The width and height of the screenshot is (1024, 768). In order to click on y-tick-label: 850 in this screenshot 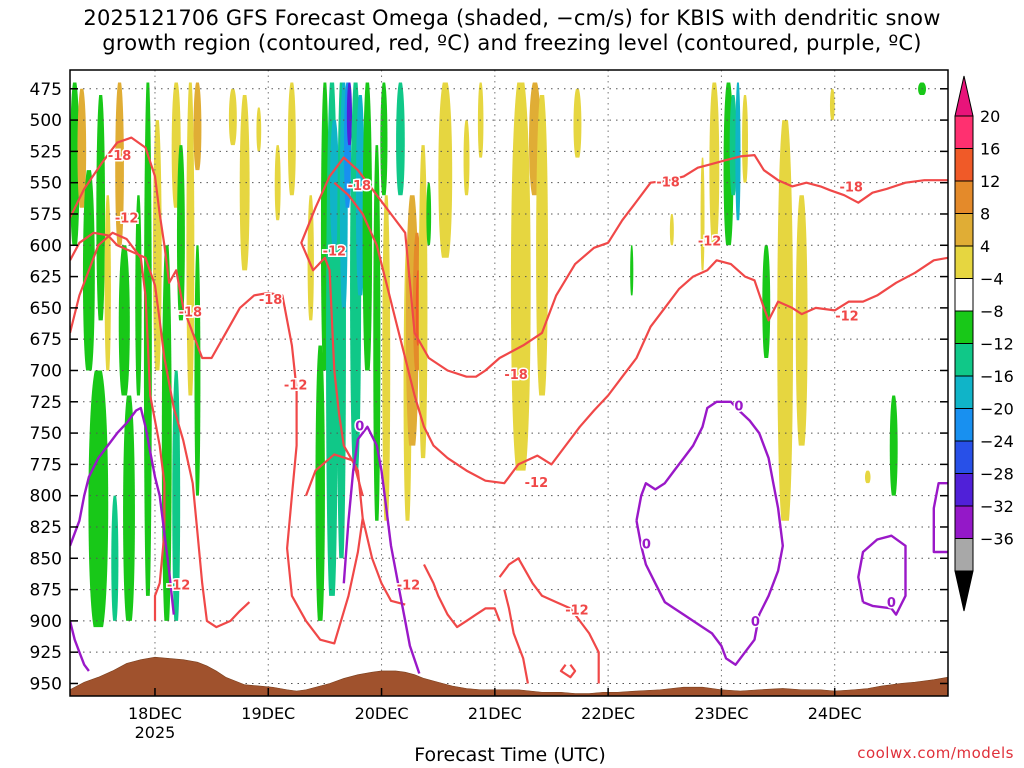, I will do `click(46, 559)`.